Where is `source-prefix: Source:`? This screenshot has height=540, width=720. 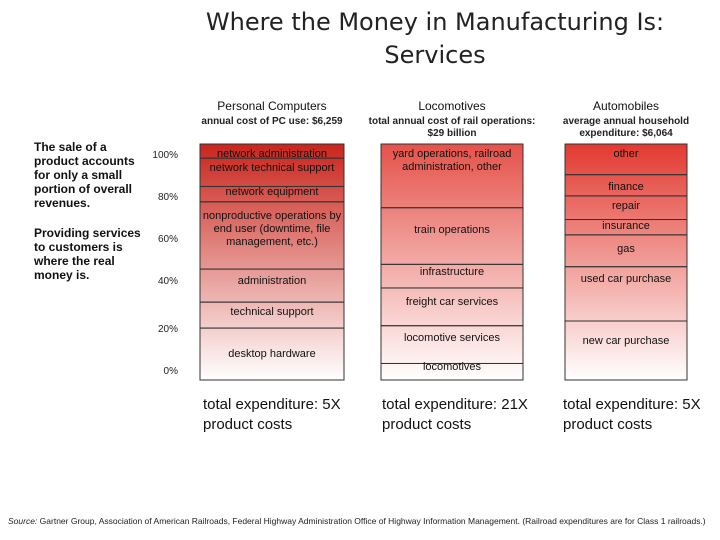 source-prefix: Source: is located at coordinates (23, 521).